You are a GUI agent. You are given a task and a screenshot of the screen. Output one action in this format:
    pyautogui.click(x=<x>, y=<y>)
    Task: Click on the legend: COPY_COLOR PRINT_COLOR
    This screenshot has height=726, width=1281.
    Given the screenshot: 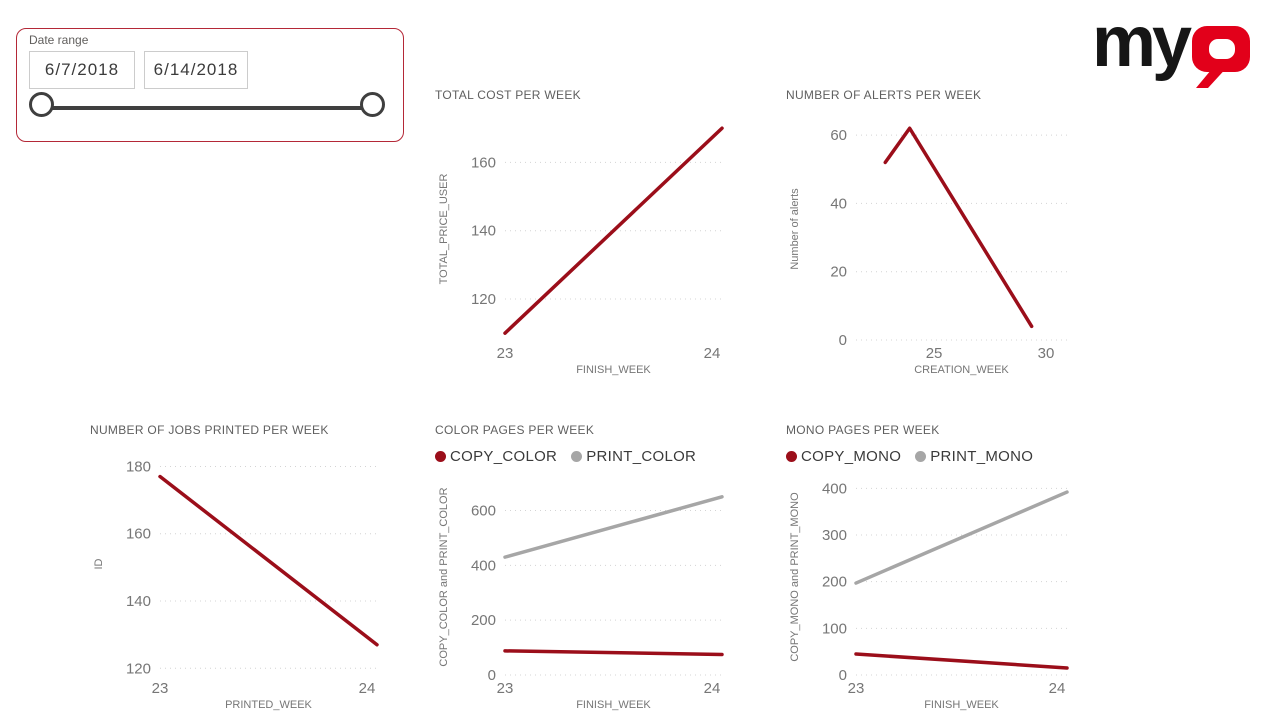 What is the action you would take?
    pyautogui.click(x=586, y=456)
    